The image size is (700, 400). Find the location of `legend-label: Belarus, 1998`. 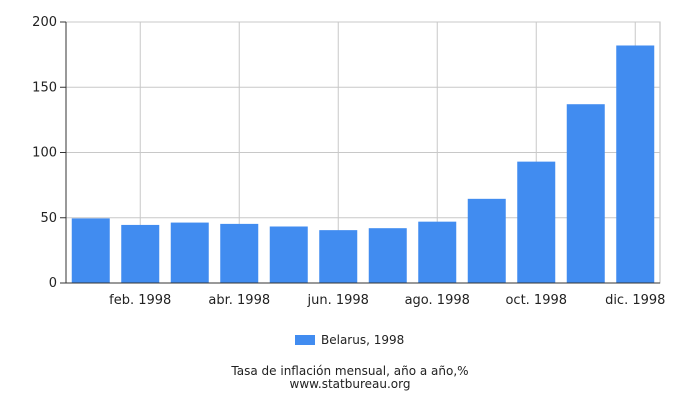

legend-label: Belarus, 1998 is located at coordinates (363, 340).